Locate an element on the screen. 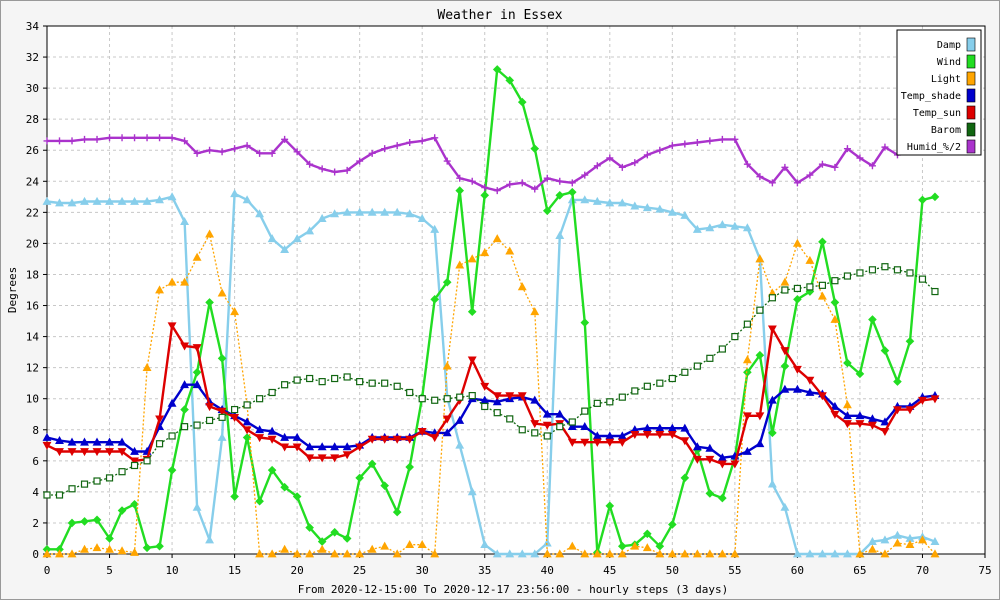  x-tick-label: 0 is located at coordinates (47, 570).